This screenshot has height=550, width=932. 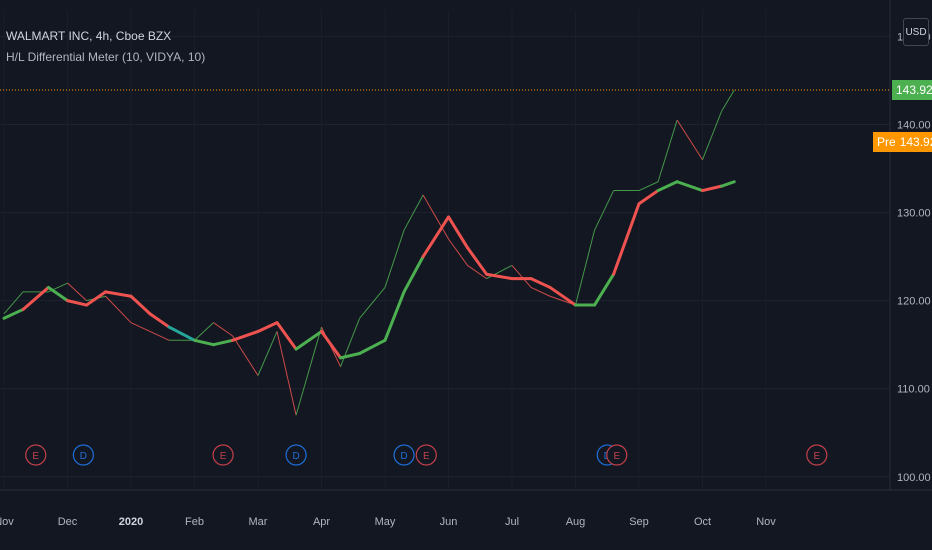 I want to click on x-tick-label: Nov, so click(x=766, y=522).